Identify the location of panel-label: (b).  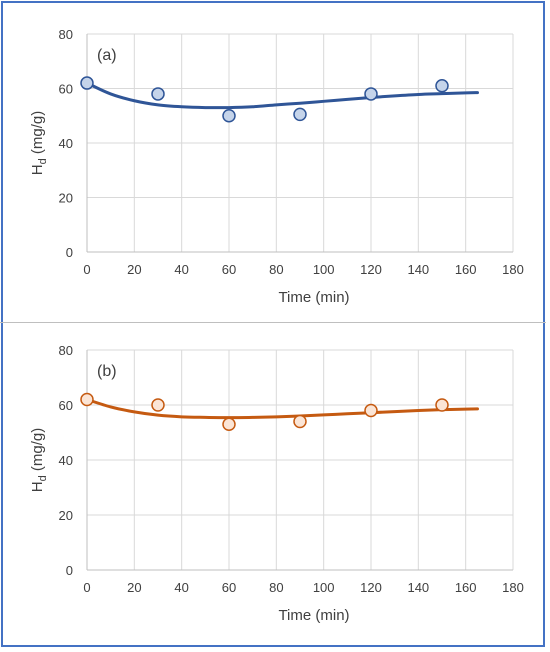
(107, 371).